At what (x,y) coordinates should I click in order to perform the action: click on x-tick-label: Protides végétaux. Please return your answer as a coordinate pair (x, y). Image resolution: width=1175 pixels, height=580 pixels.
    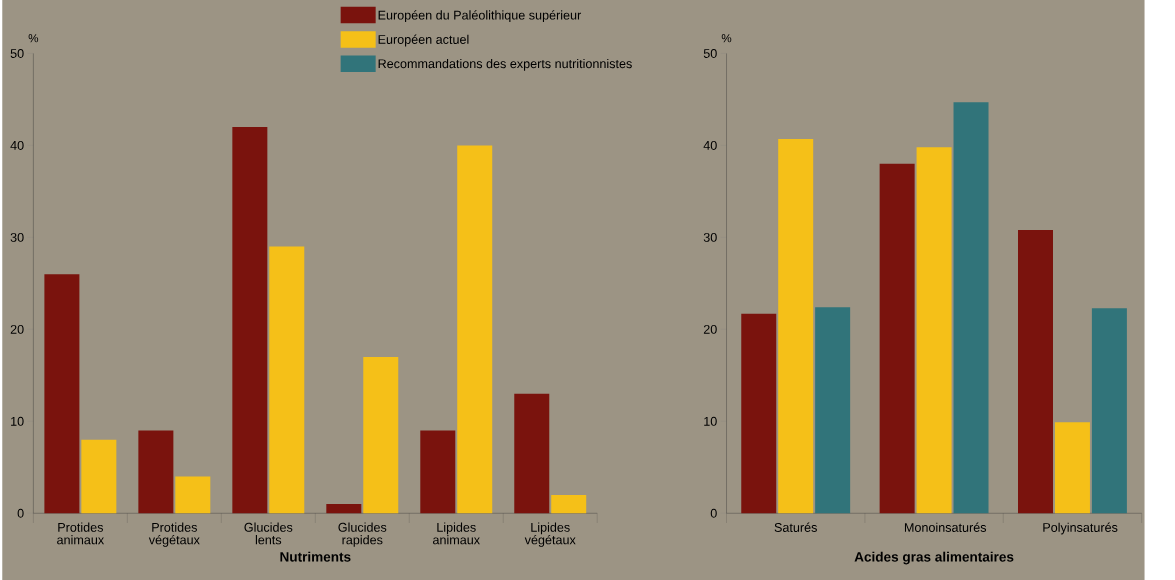
    Looking at the image, I should click on (174, 534).